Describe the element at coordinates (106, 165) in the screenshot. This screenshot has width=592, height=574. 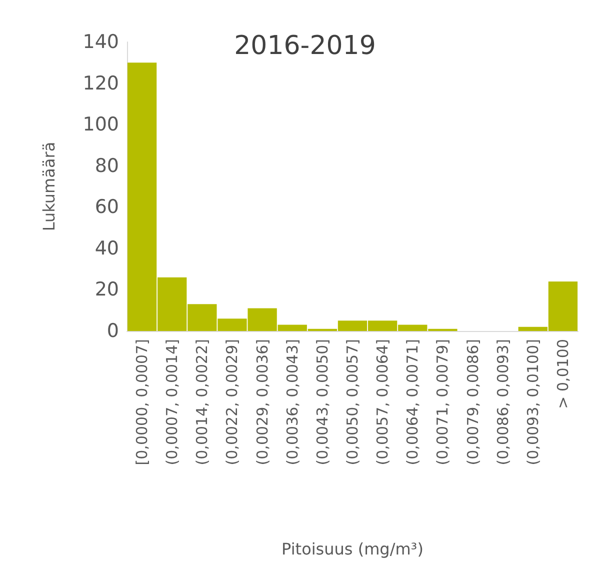
I see `y-tick-label: 80` at that location.